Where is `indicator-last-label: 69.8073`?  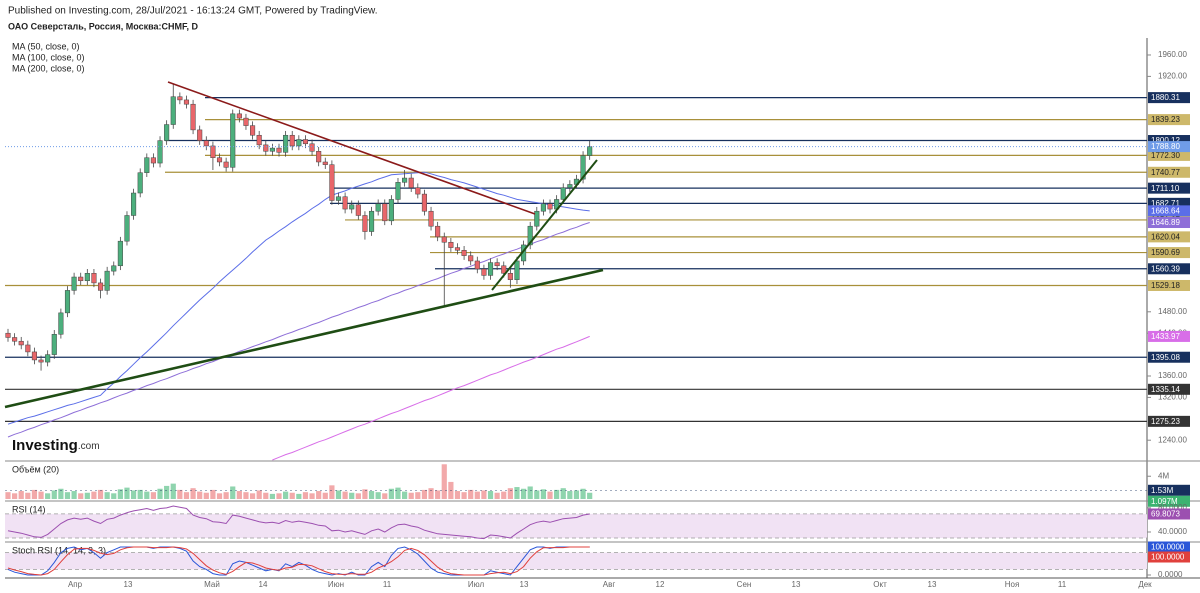 indicator-last-label: 69.8073 is located at coordinates (1165, 514).